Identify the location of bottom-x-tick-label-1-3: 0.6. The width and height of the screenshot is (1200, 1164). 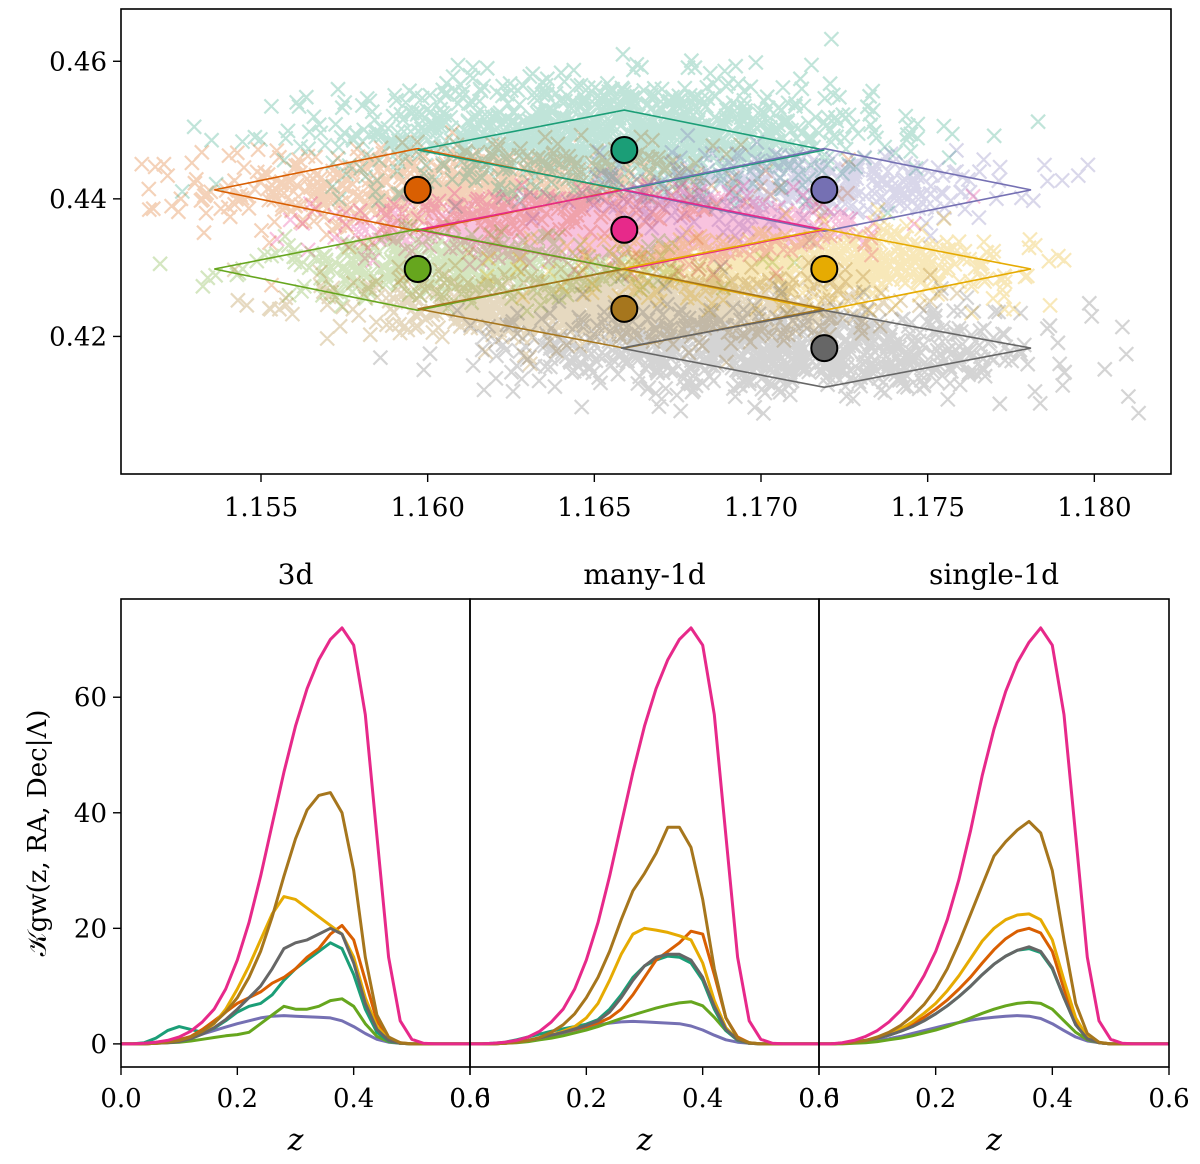
(818, 1099).